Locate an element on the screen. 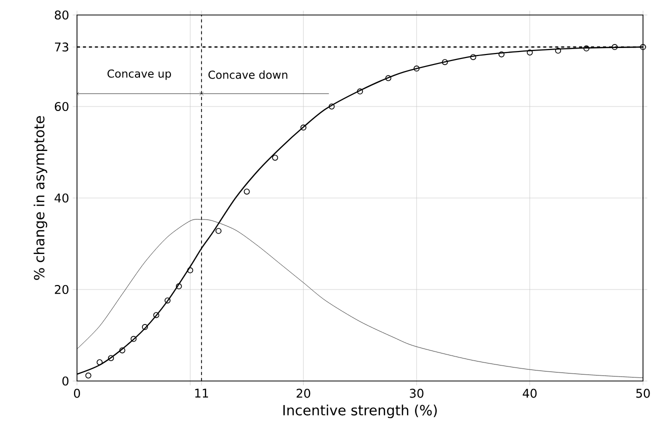 The image size is (670, 436). y-tick-label: 40 is located at coordinates (61, 198).